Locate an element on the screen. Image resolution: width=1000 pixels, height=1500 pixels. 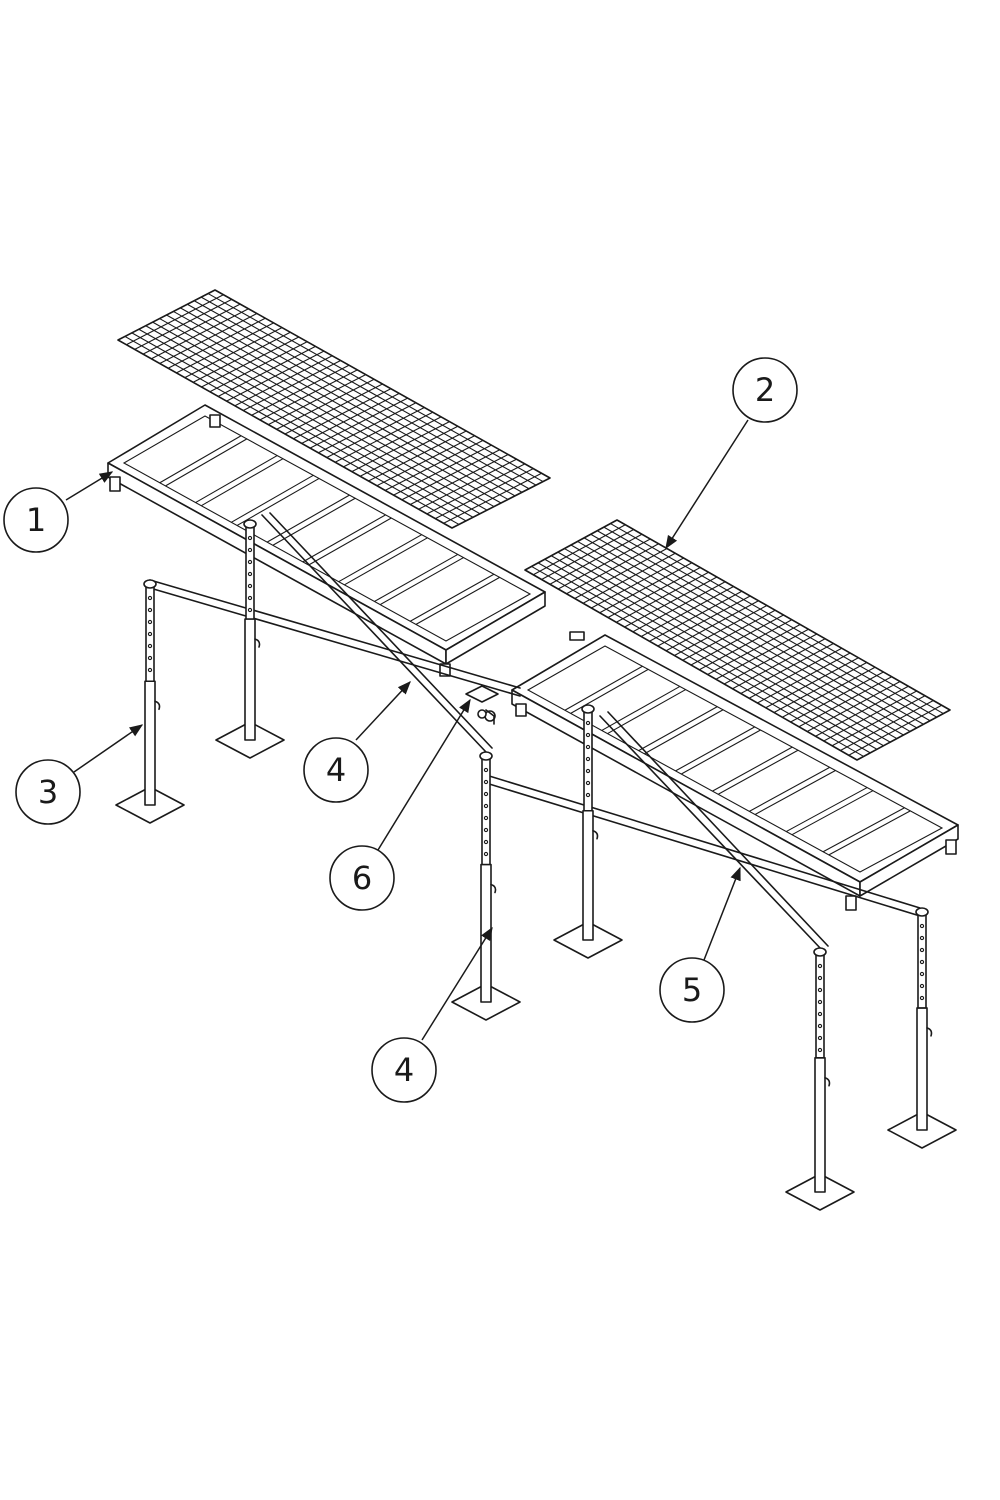
callout-4b-label: 4 is located at coordinates (404, 1070).